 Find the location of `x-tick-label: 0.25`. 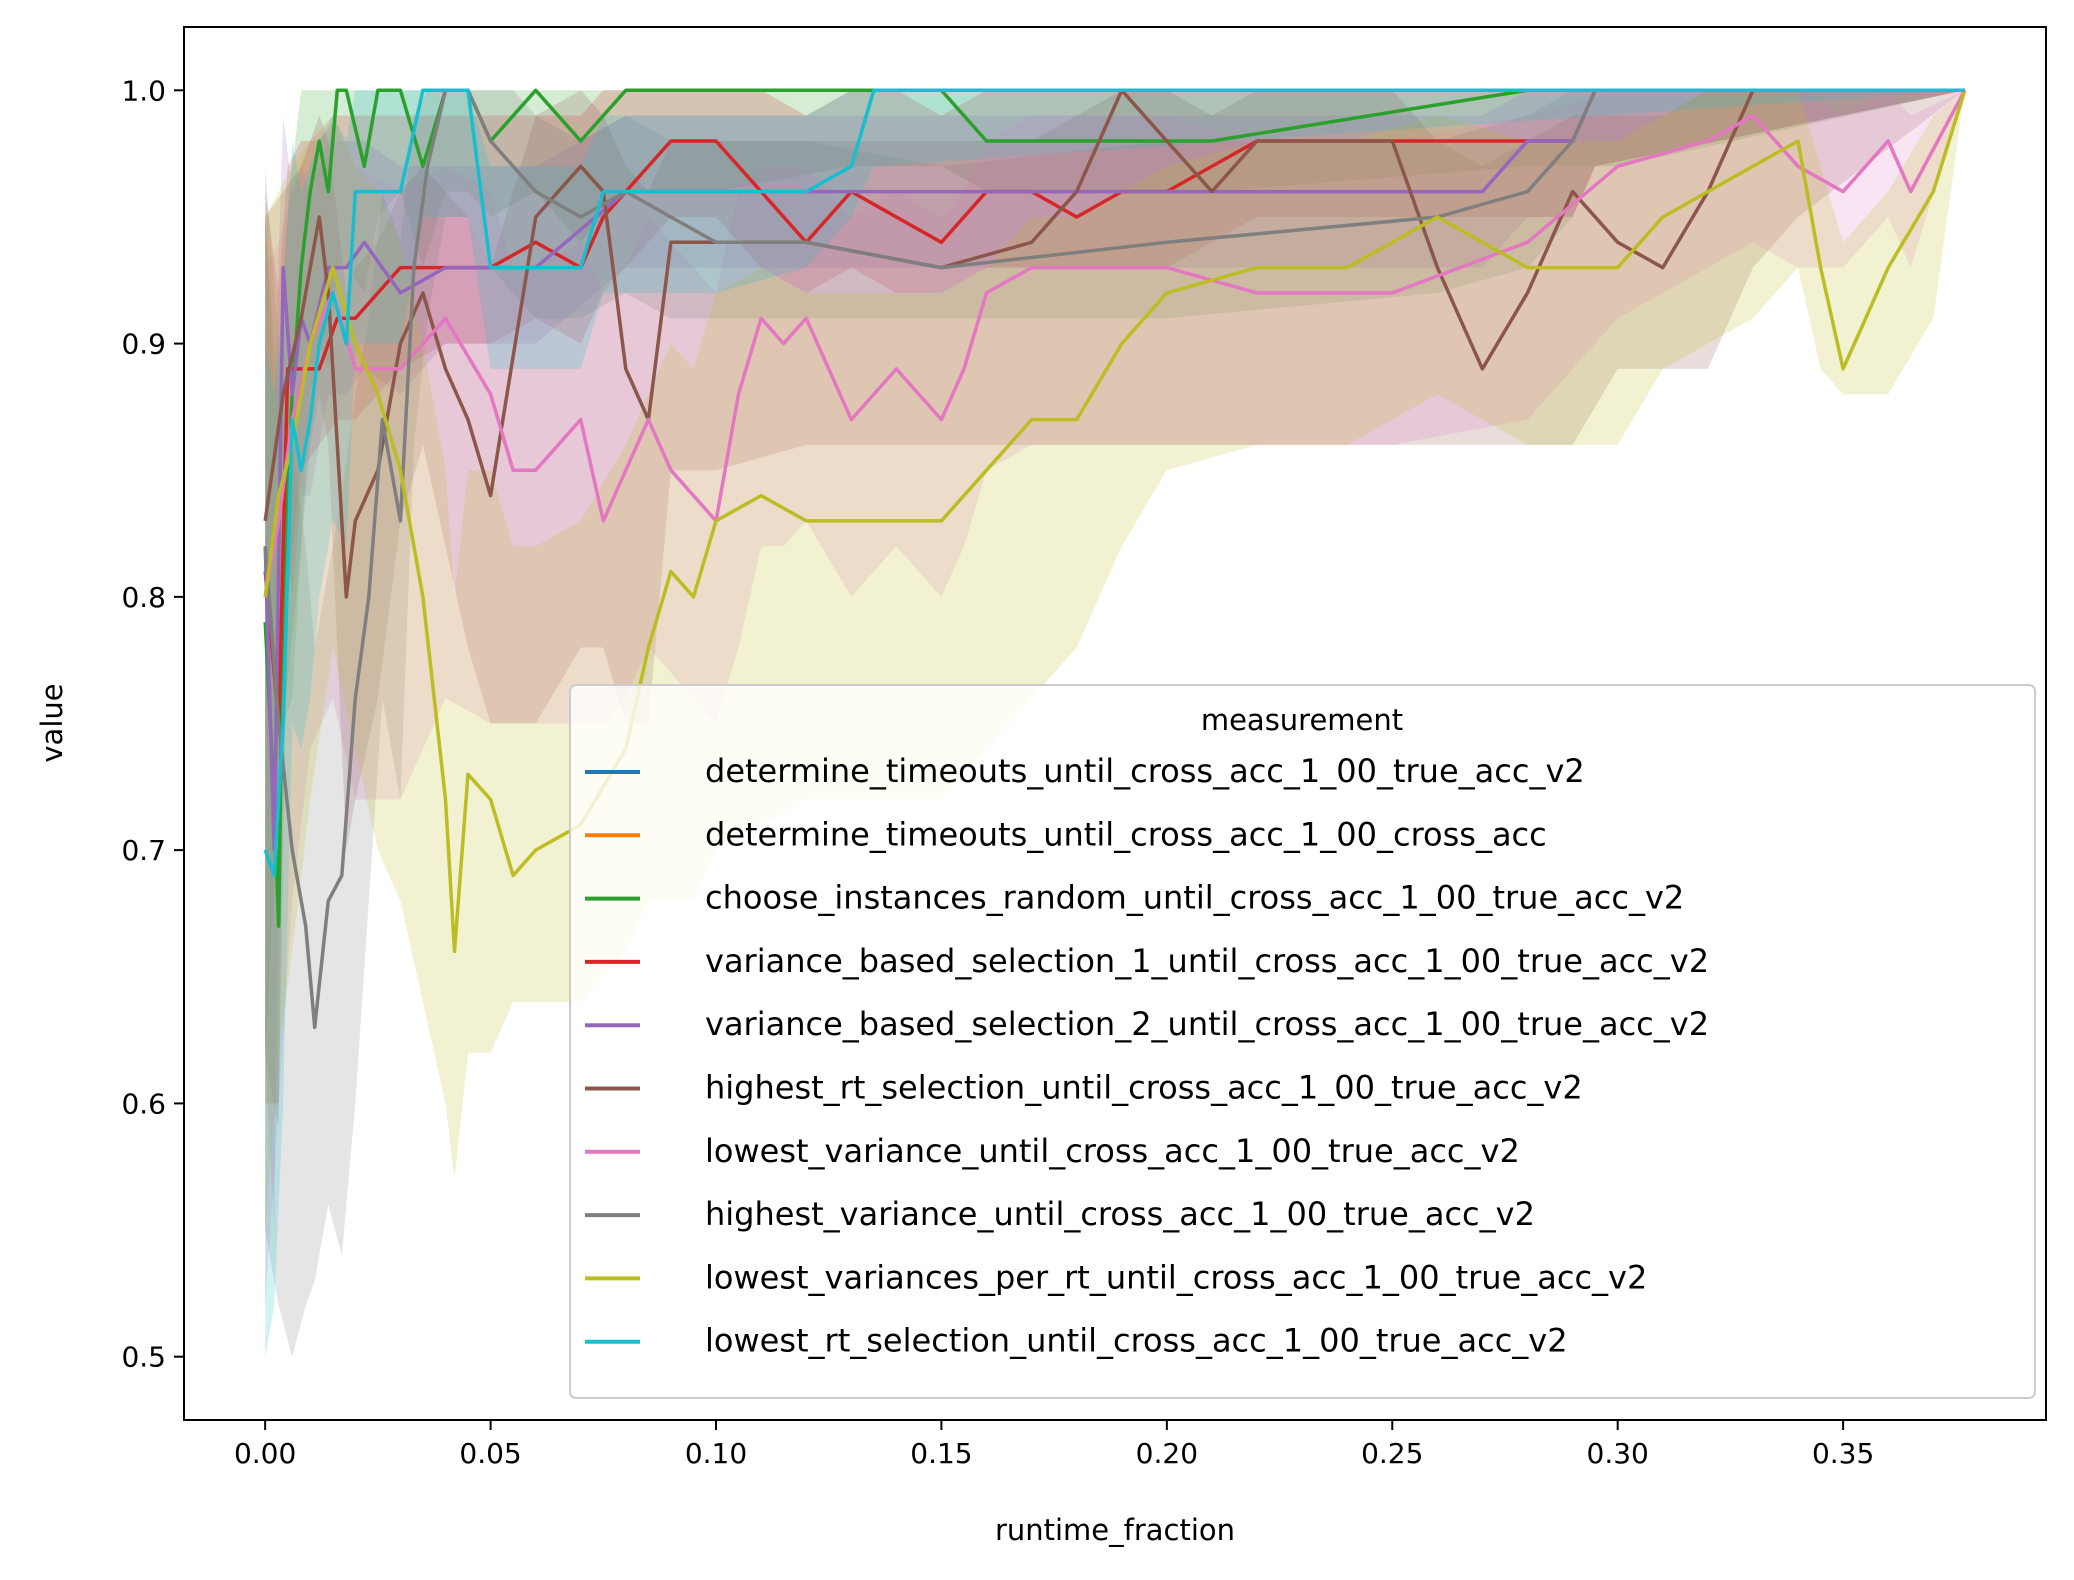

x-tick-label: 0.25 is located at coordinates (1392, 1453).